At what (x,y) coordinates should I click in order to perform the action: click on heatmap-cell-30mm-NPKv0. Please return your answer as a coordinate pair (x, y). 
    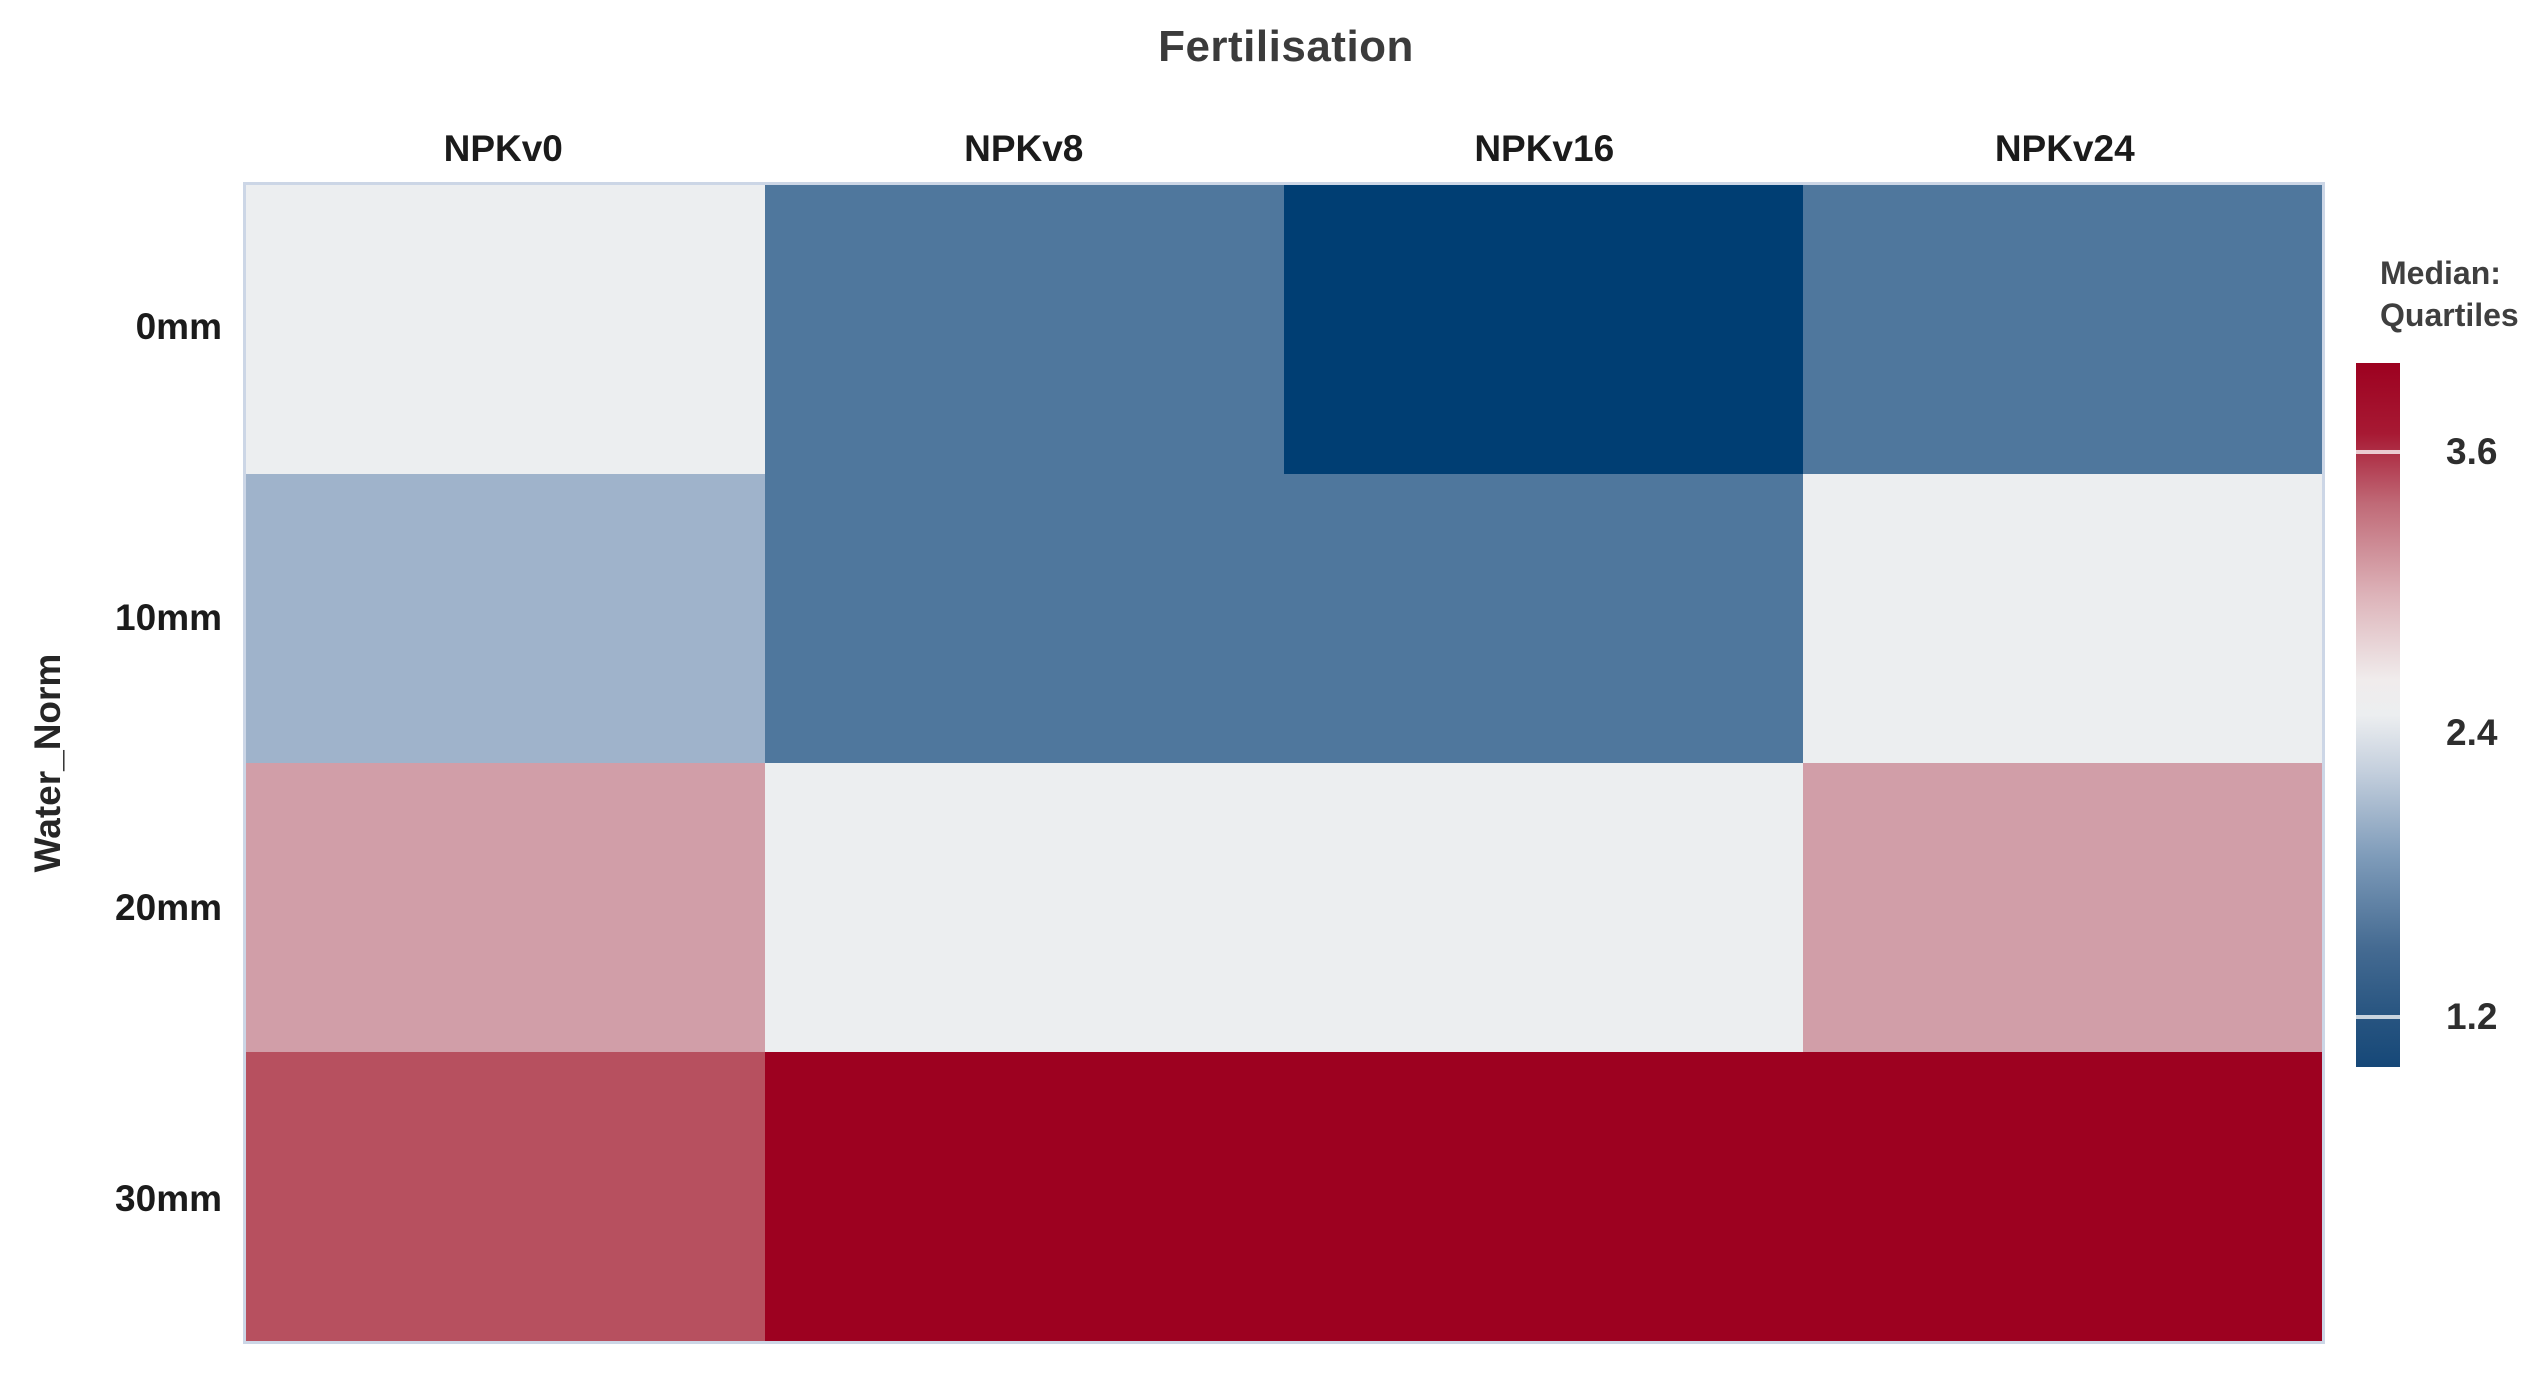
    Looking at the image, I should click on (505, 1196).